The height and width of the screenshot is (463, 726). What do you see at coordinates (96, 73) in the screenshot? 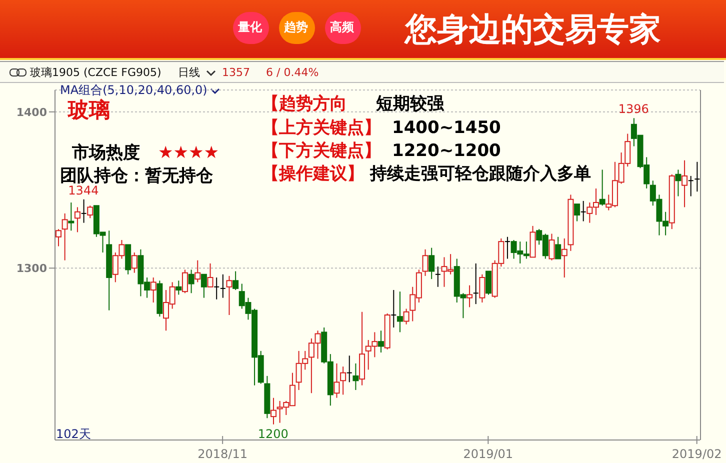
I see `text: 玻璃1905 (CZCE FG905)` at bounding box center [96, 73].